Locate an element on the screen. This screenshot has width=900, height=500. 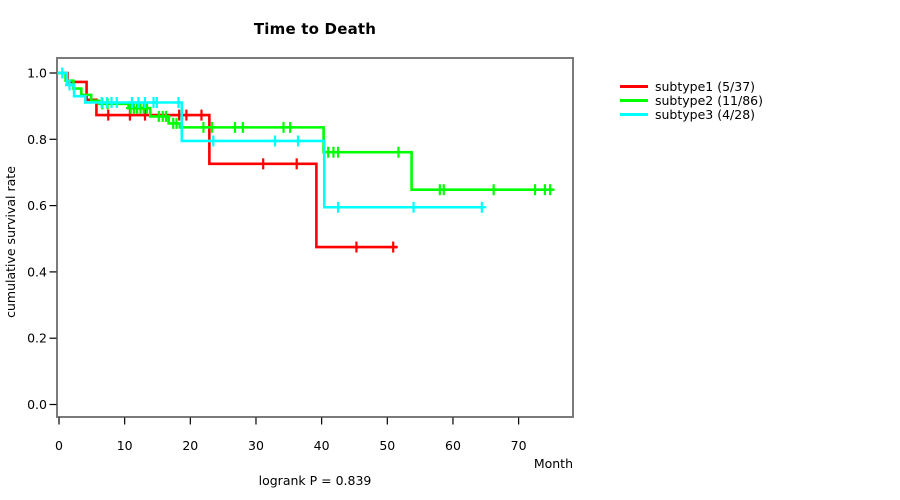
x-tick-label: 70 is located at coordinates (519, 445).